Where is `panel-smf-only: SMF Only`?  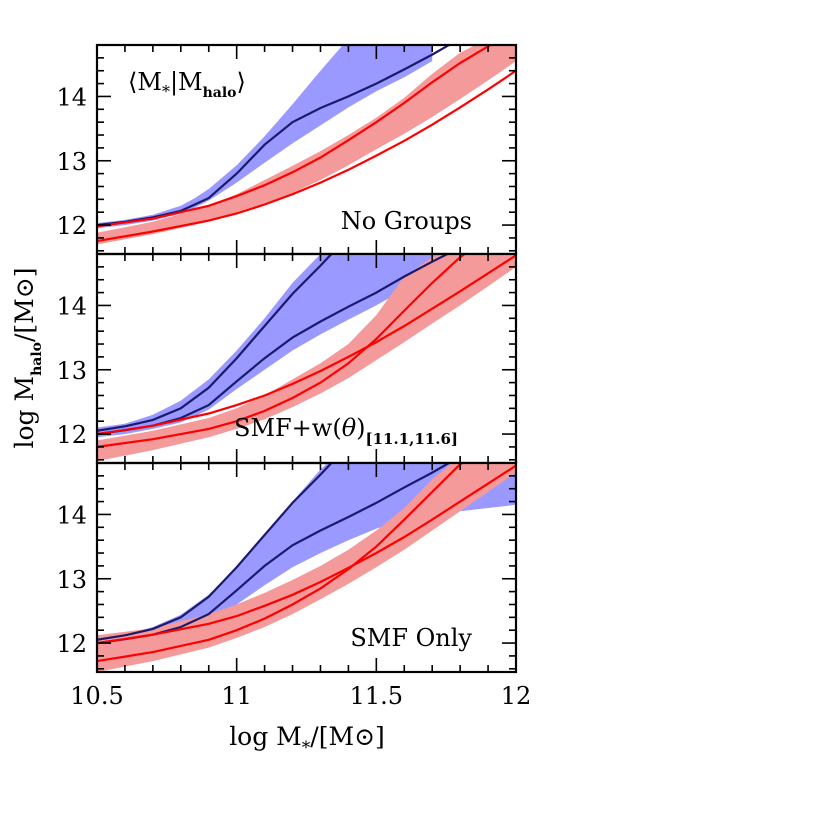 panel-smf-only: SMF Only is located at coordinates (306, 567).